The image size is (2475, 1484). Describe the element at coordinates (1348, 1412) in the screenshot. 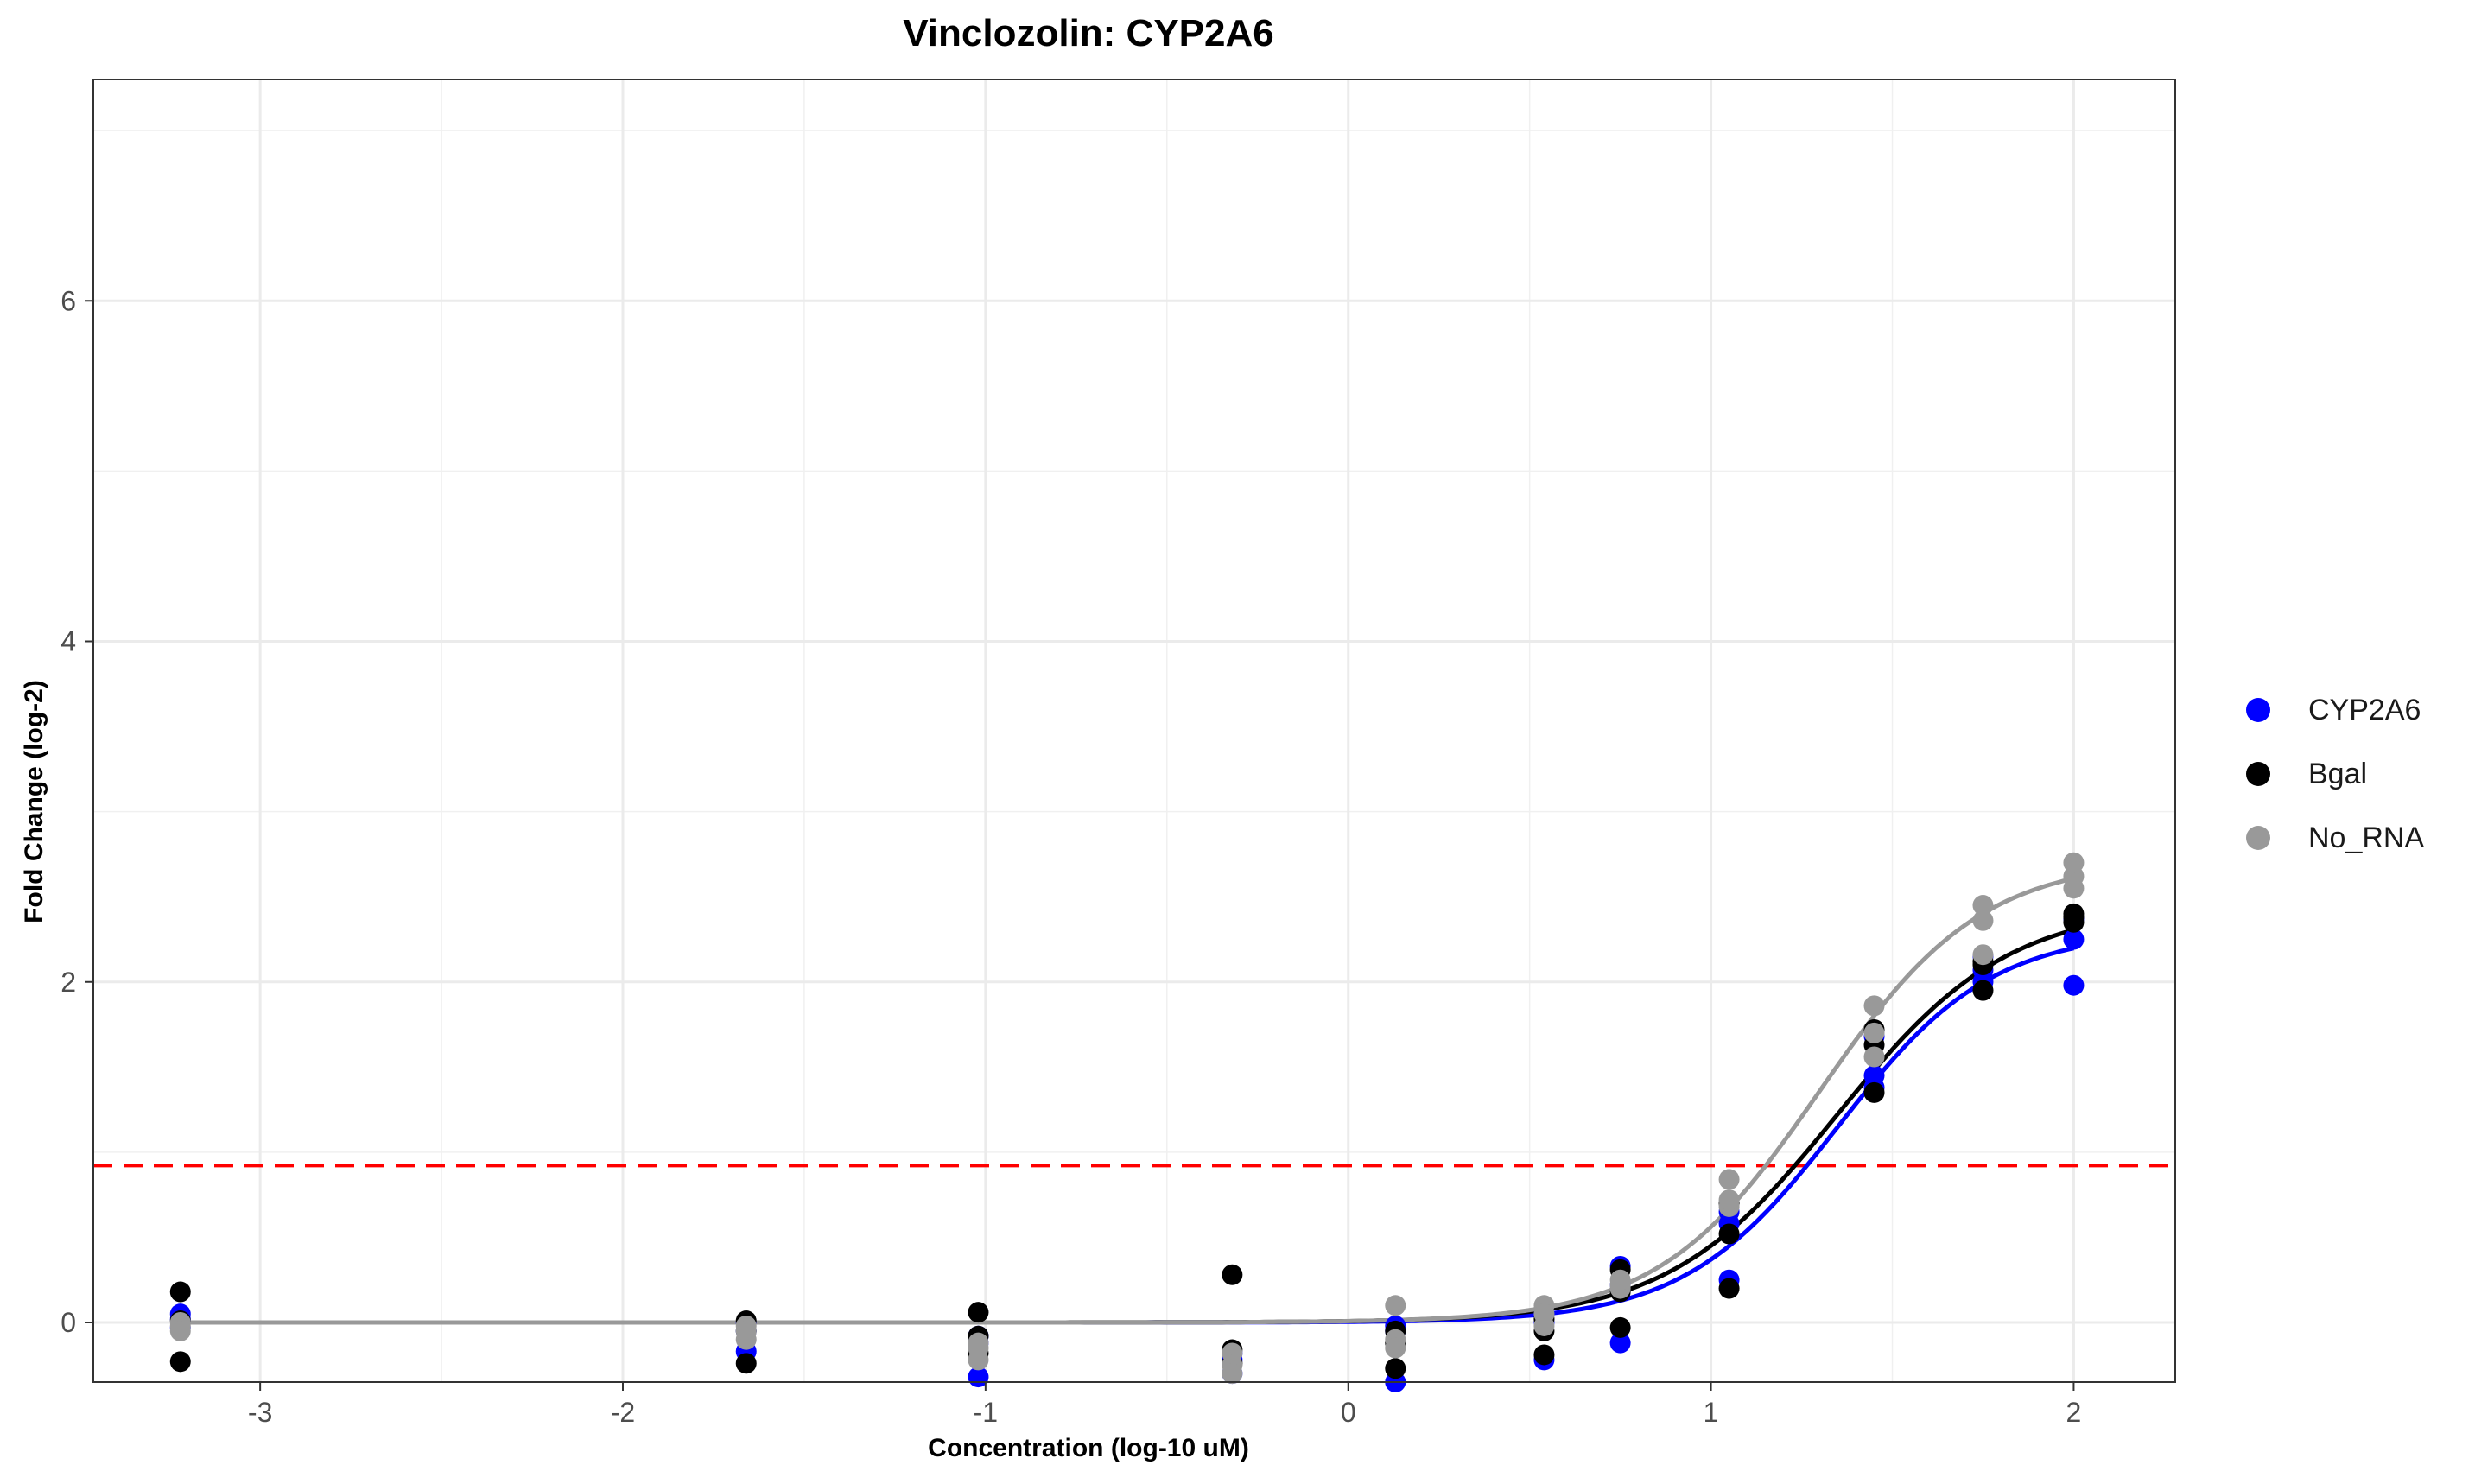

I see `x-tick-label: 0` at that location.